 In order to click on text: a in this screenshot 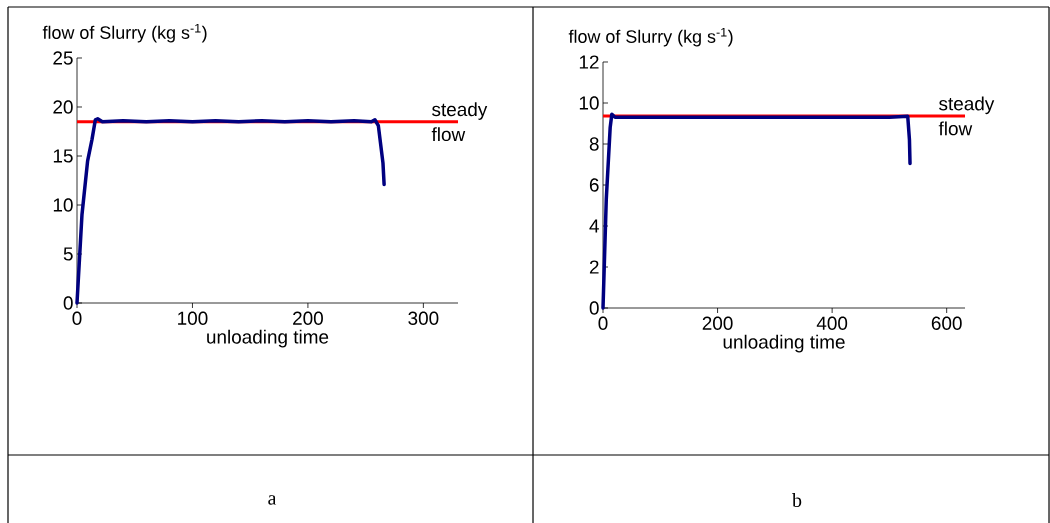, I will do `click(272, 500)`.